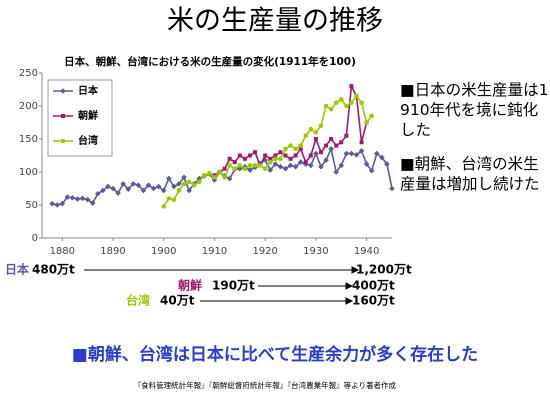  I want to click on y-tick-label: 250, so click(28, 73).